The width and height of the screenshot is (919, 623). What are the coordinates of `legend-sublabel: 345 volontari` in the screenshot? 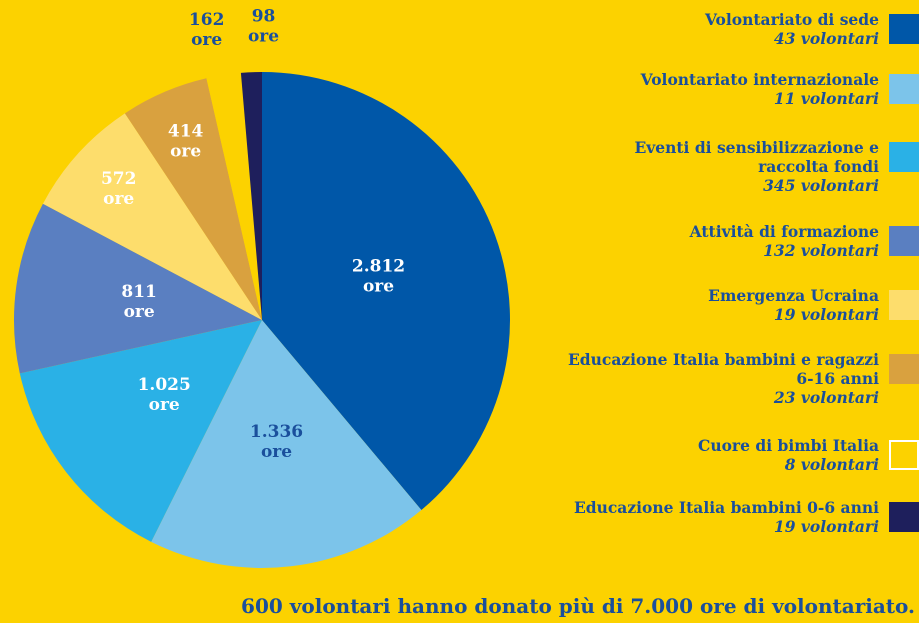 It's located at (821, 185).